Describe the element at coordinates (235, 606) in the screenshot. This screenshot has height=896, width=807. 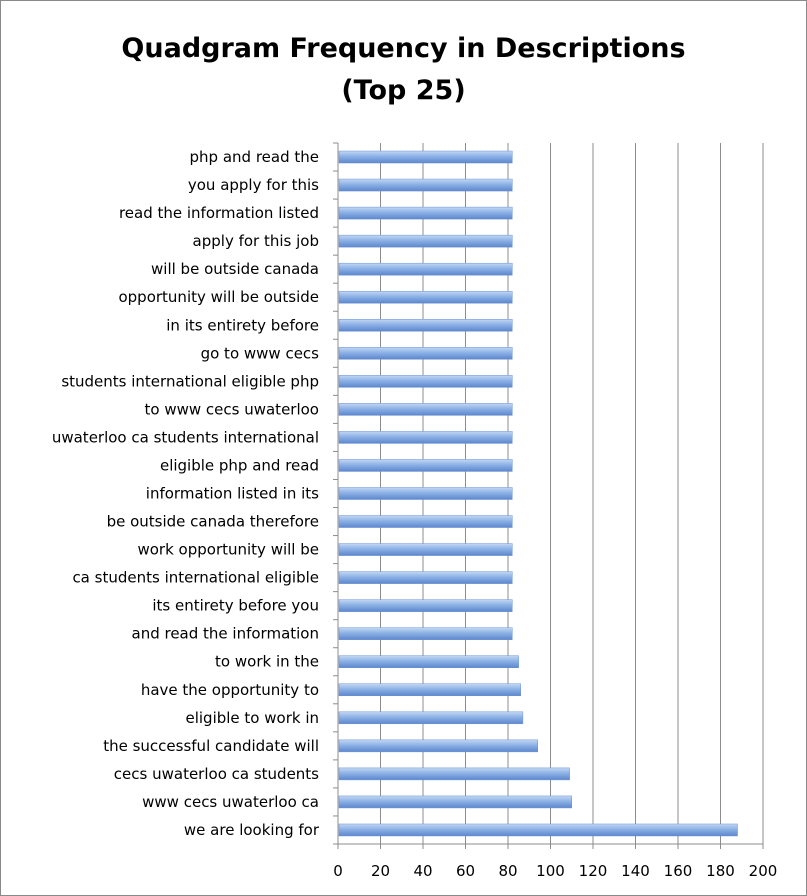
I see `category-label: its entirety before you` at that location.